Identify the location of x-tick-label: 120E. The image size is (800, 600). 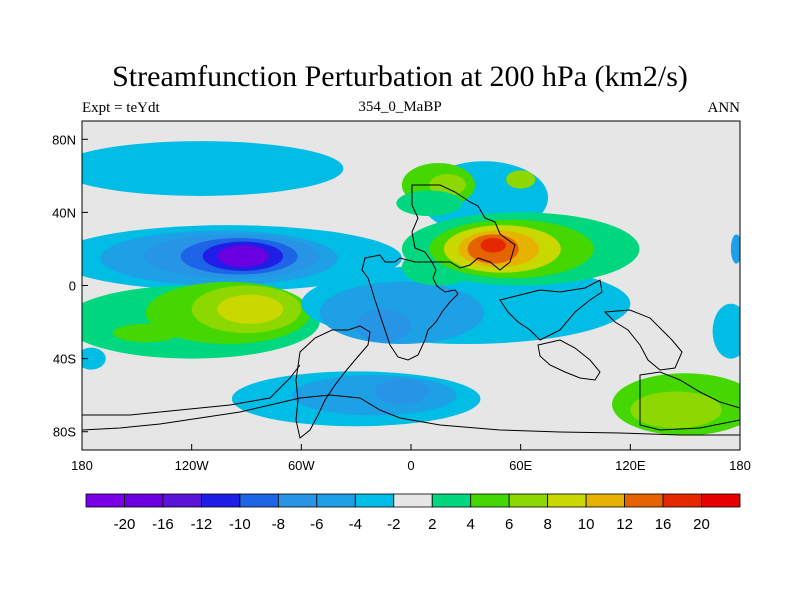
(630, 465).